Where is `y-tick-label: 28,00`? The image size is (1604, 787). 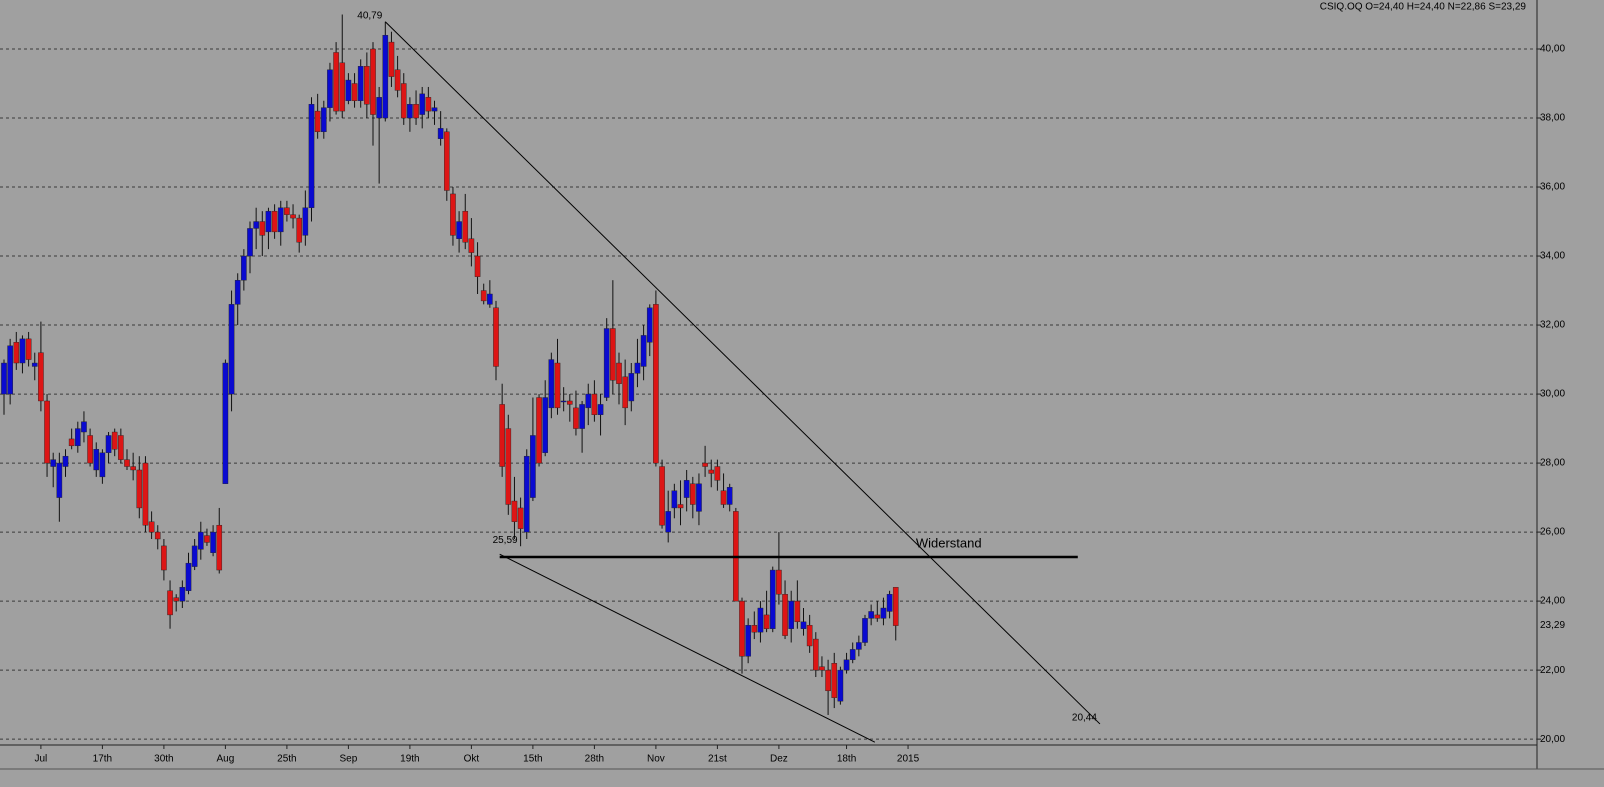 y-tick-label: 28,00 is located at coordinates (1552, 463).